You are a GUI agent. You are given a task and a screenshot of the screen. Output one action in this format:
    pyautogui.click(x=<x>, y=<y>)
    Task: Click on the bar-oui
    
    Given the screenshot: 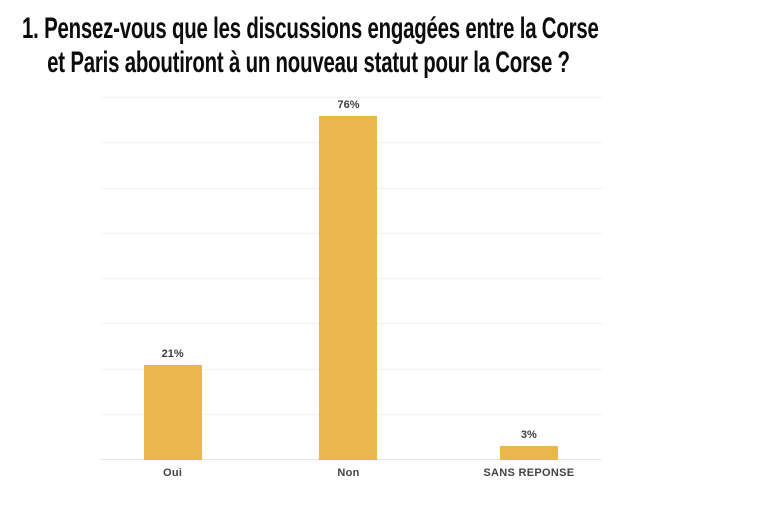 What is the action you would take?
    pyautogui.click(x=172, y=412)
    